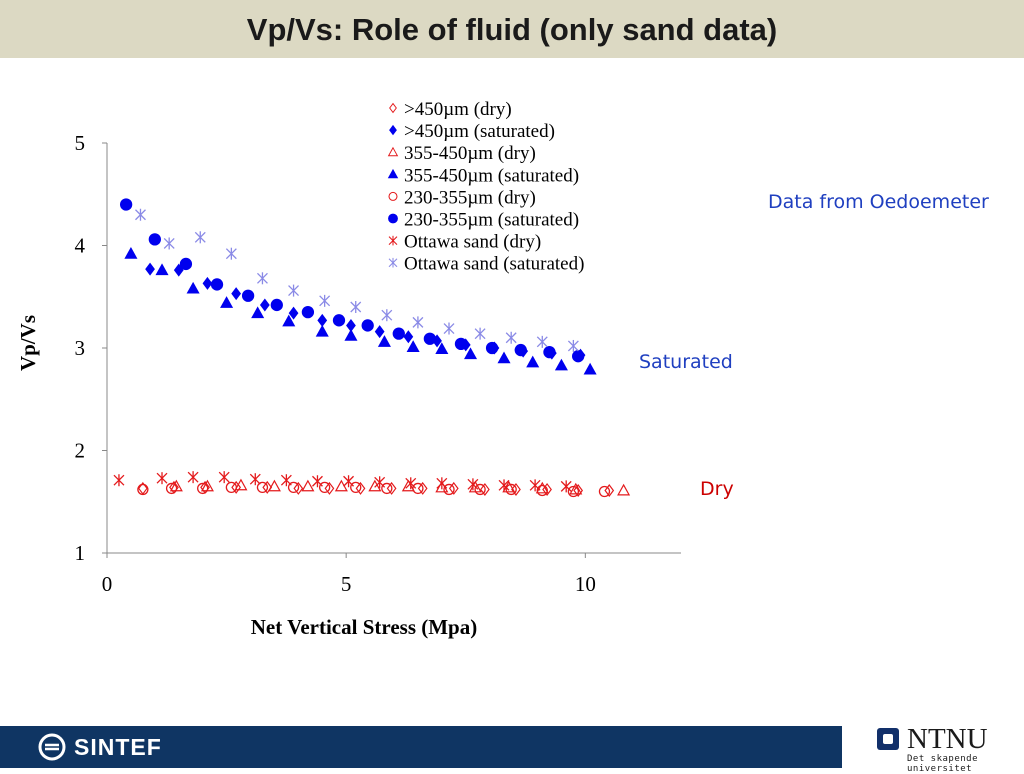 Image resolution: width=1024 pixels, height=774 pixels. What do you see at coordinates (80, 143) in the screenshot?
I see `y-tick-label: 5` at bounding box center [80, 143].